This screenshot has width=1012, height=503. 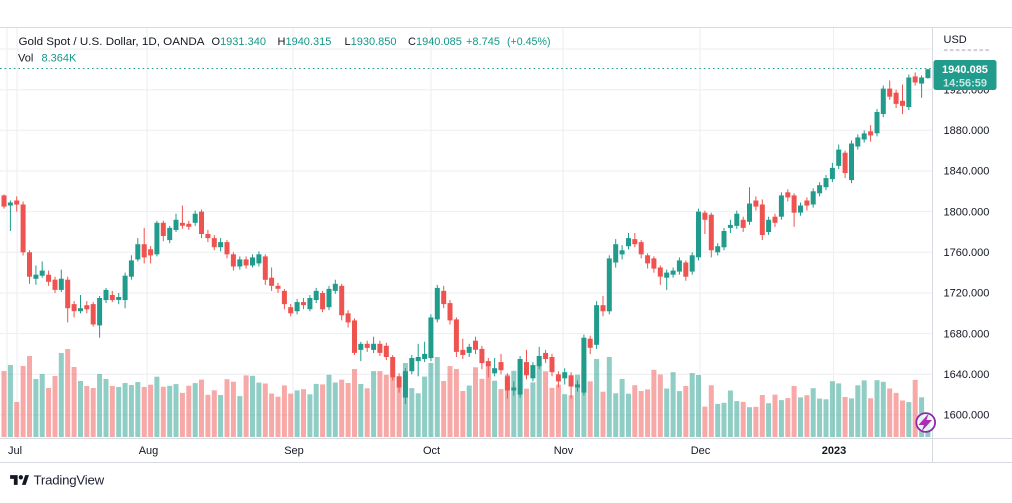 I want to click on svg-text: Oct, so click(x=431, y=451).